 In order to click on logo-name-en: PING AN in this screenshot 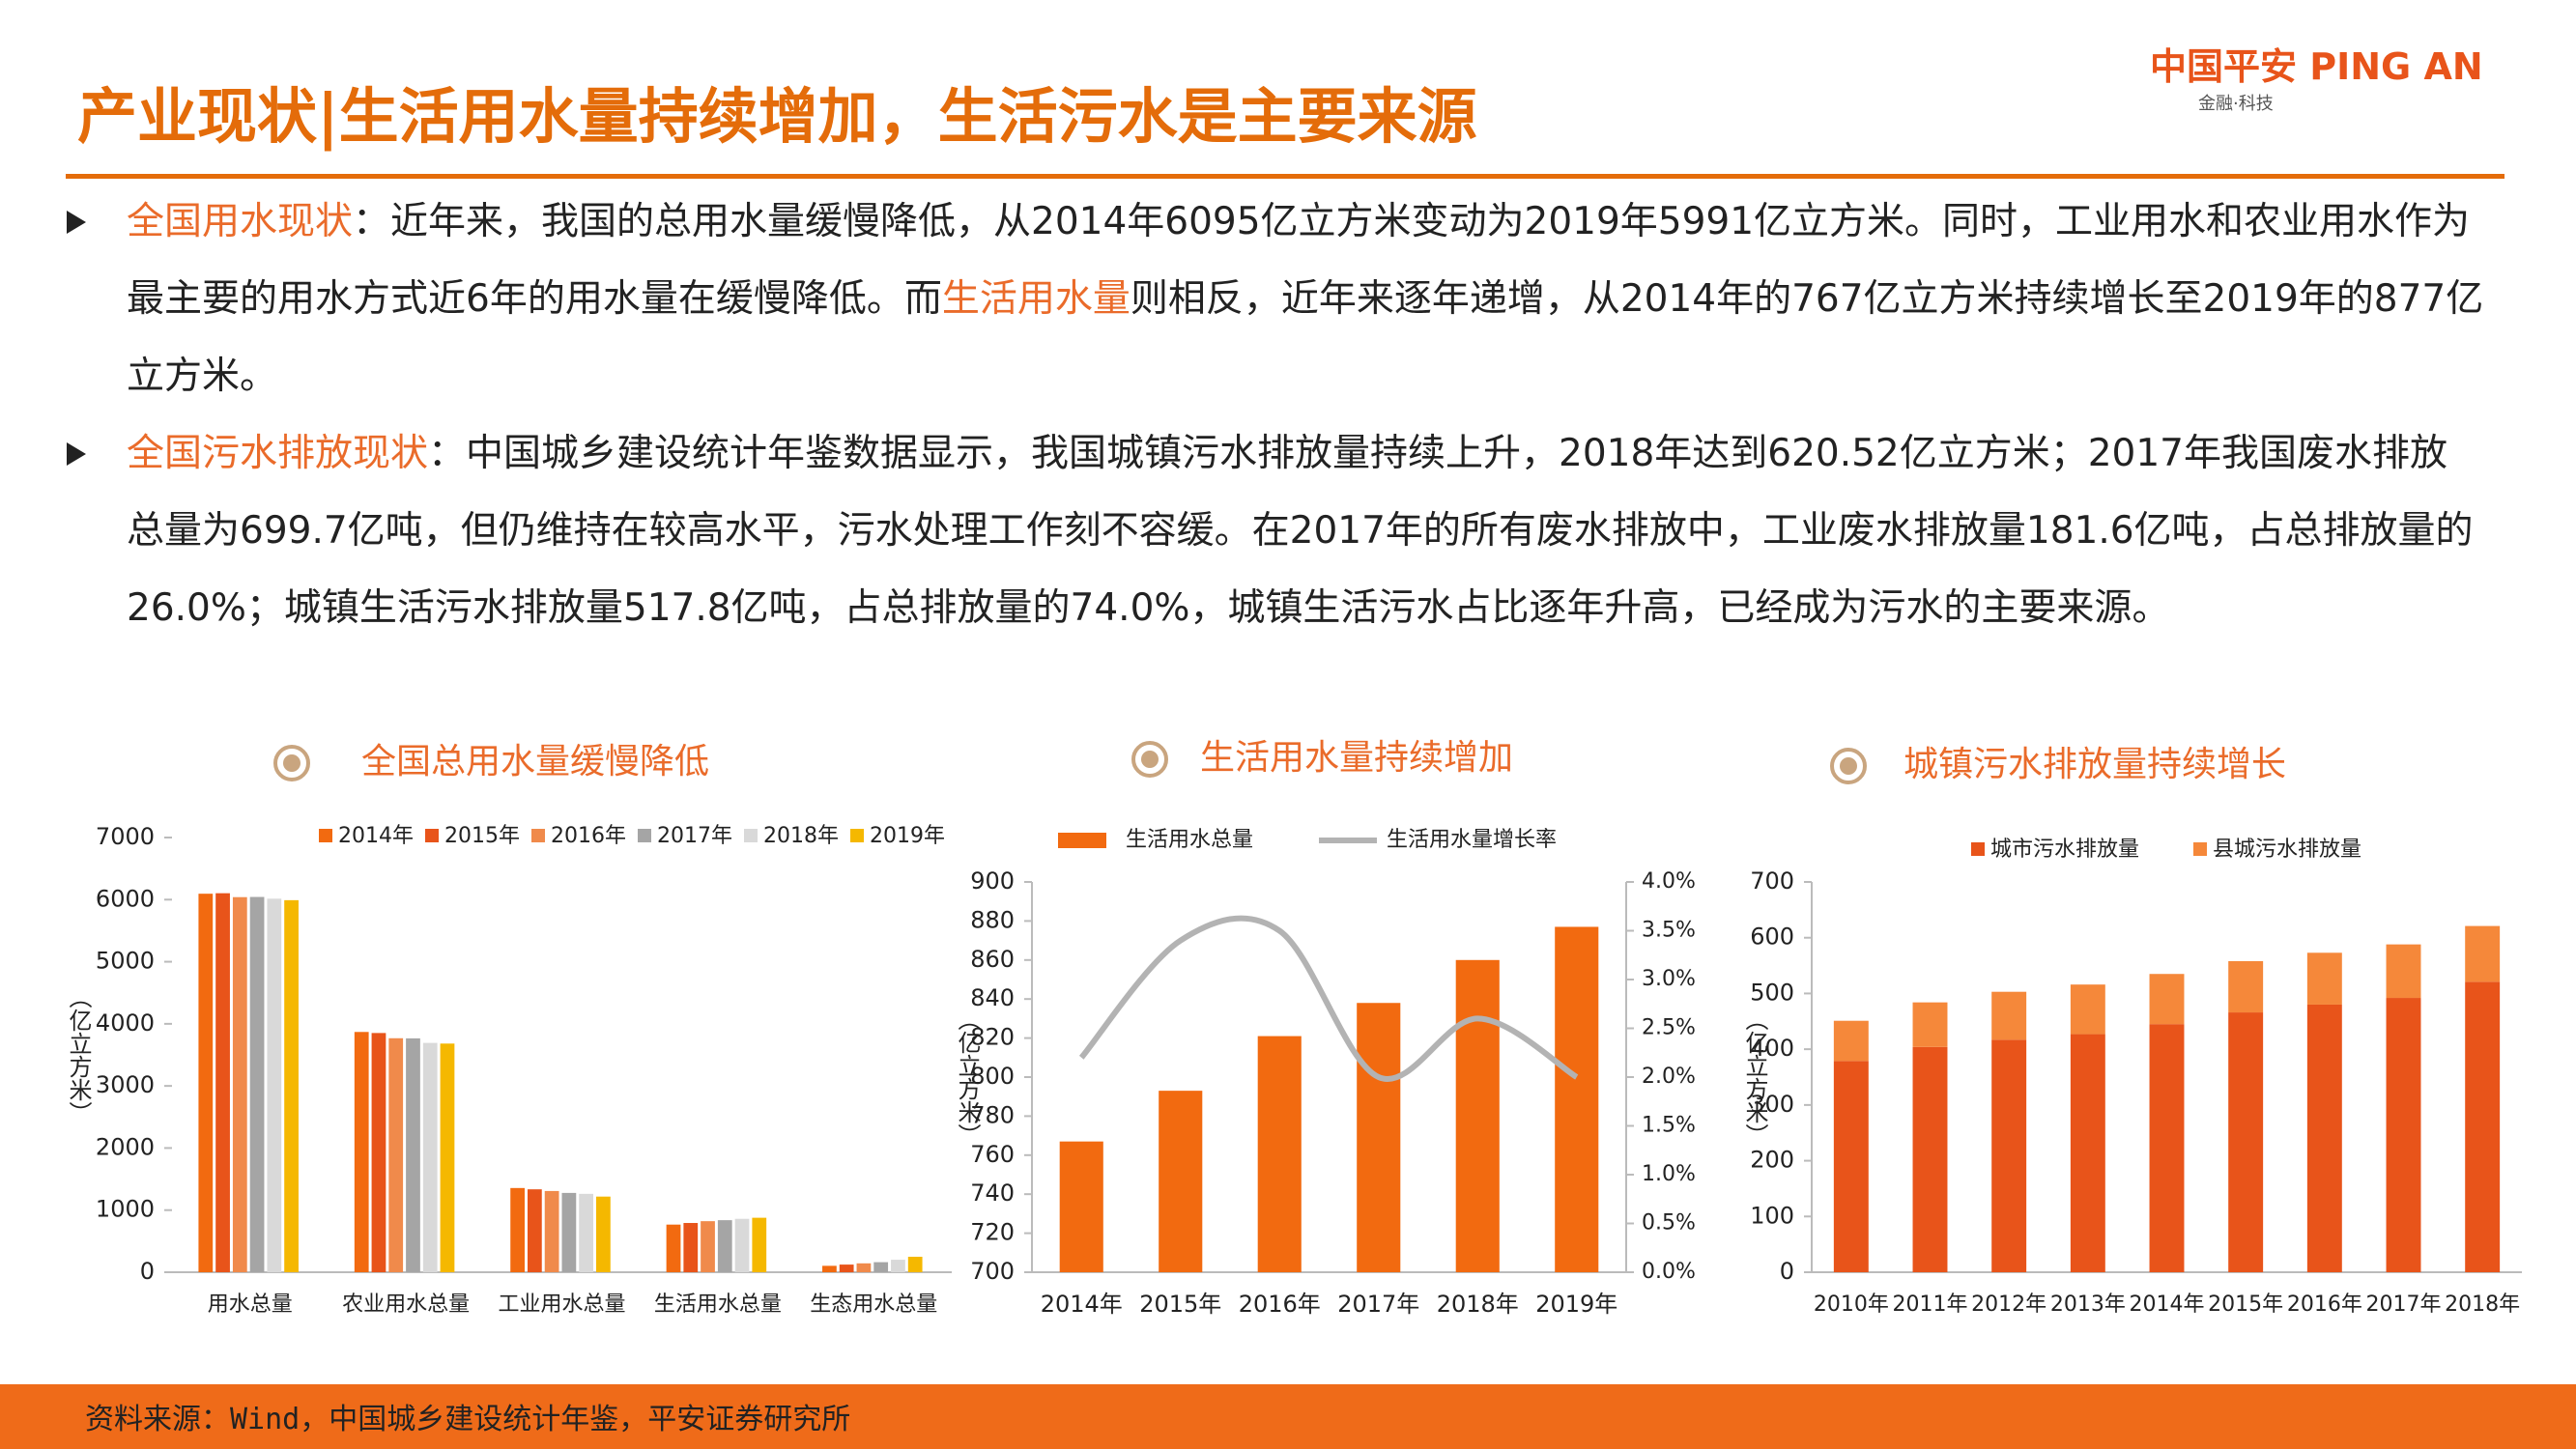, I will do `click(2396, 66)`.